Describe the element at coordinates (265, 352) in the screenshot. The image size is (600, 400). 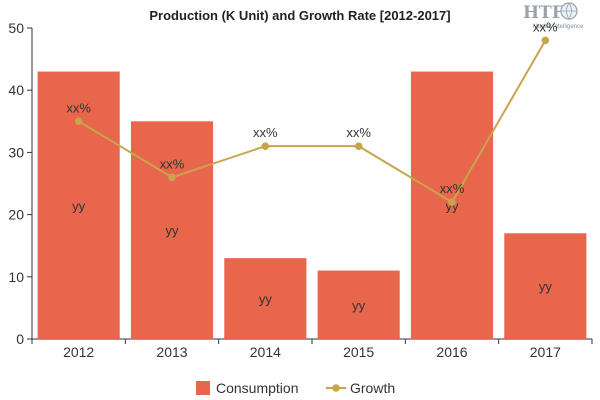
I see `x-tick-label: 2014` at that location.